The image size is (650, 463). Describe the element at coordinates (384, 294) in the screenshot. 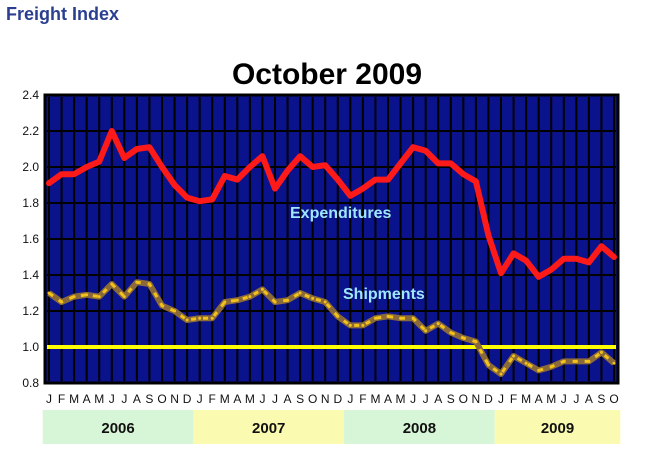

I see `shipments-series-label: Shipments` at that location.